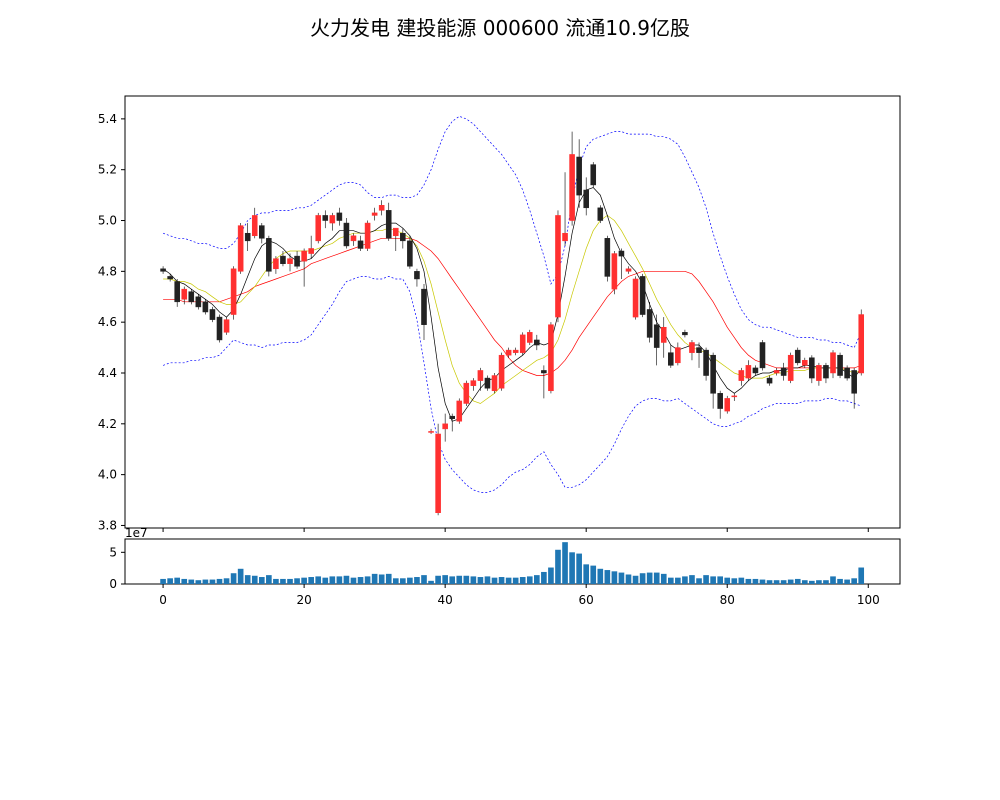 The width and height of the screenshot is (1000, 800). Describe the element at coordinates (107, 373) in the screenshot. I see `y-tick-label: 4.4` at that location.